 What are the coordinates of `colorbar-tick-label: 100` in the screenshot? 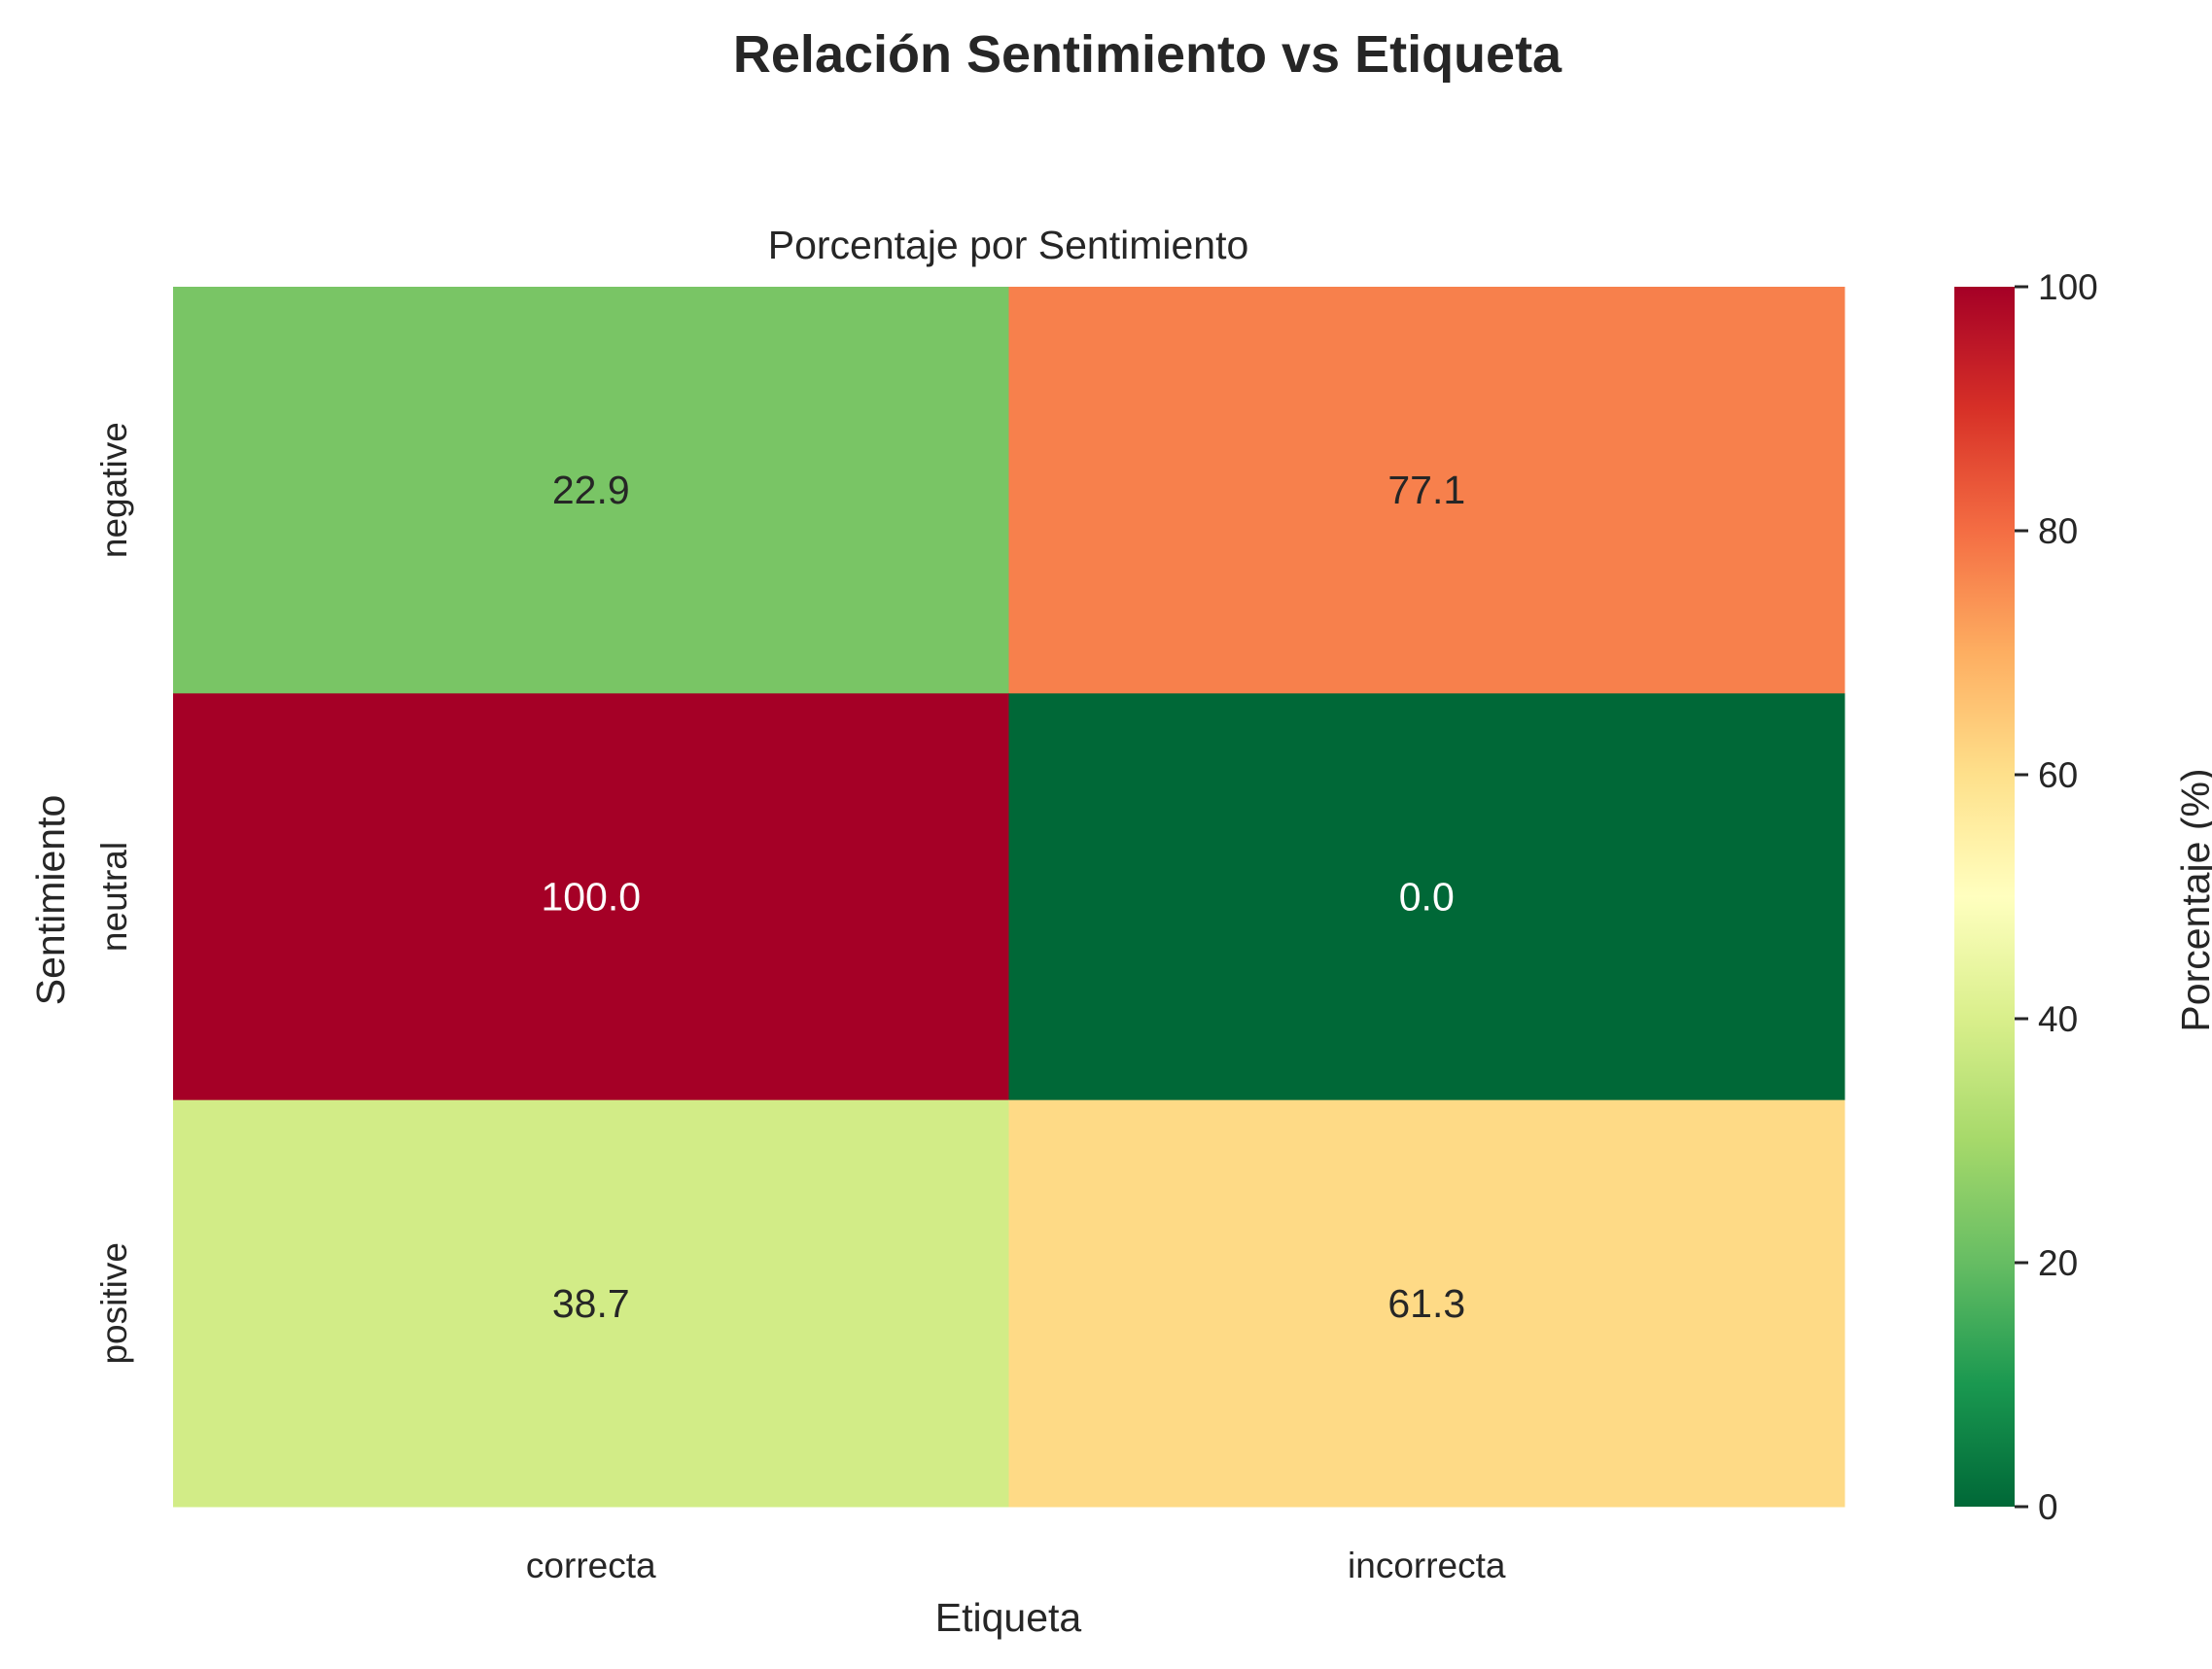 It's located at (2068, 287).